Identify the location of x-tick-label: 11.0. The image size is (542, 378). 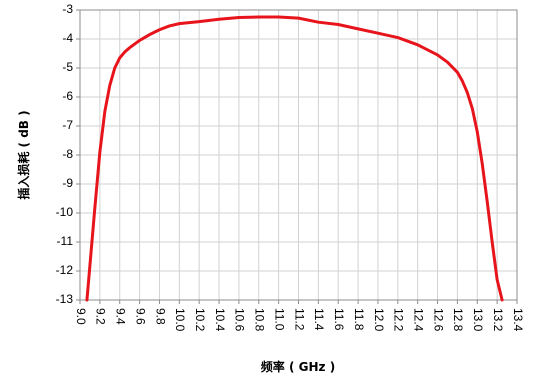
(279, 319).